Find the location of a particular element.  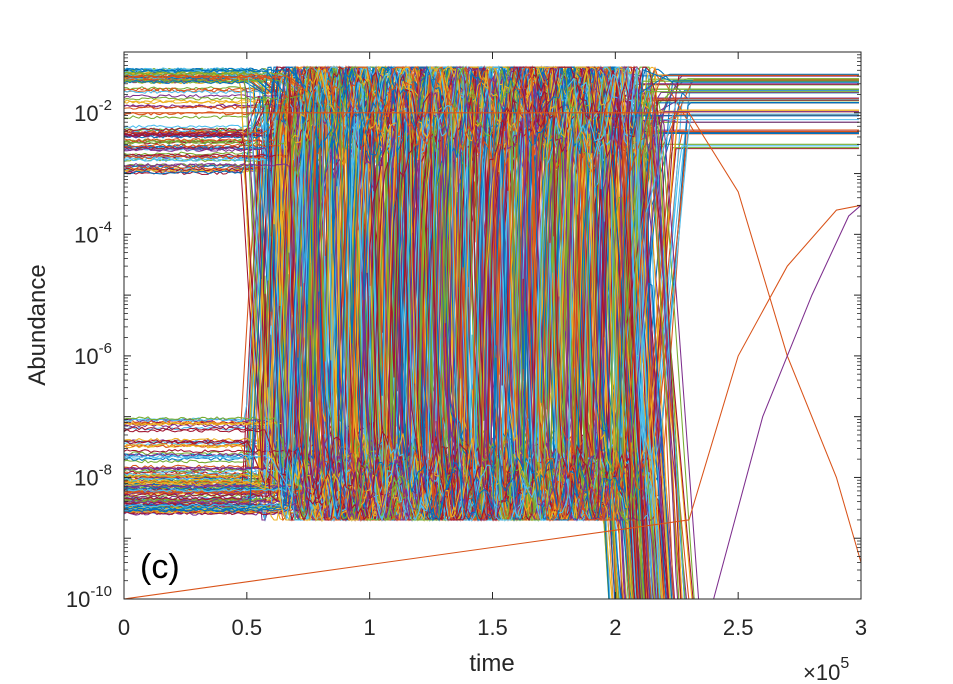

x-multiplier: ×10⁵ is located at coordinates (826, 669).